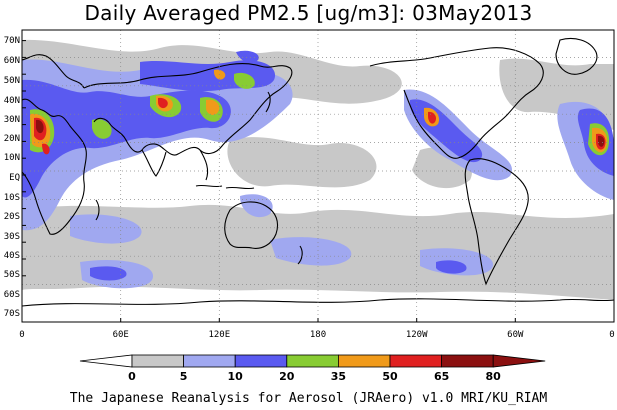 This screenshot has width=617, height=410. What do you see at coordinates (519, 361) in the screenshot?
I see `colorbar-arrow-high` at bounding box center [519, 361].